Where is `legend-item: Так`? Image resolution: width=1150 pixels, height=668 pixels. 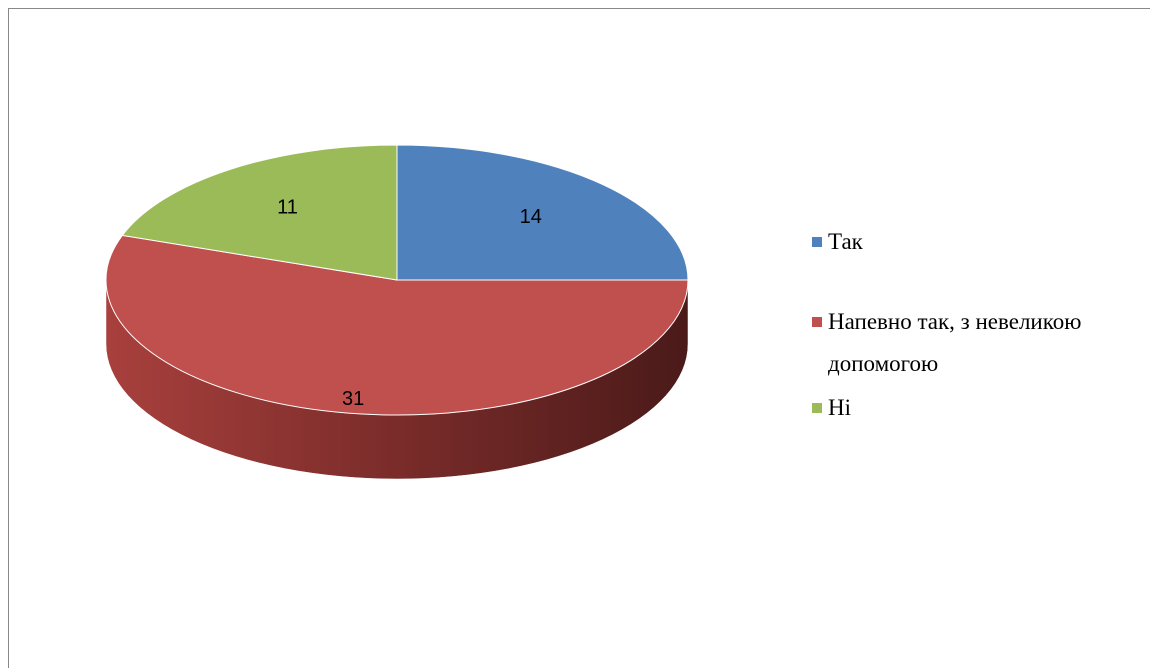
legend-item: Так is located at coordinates (977, 242).